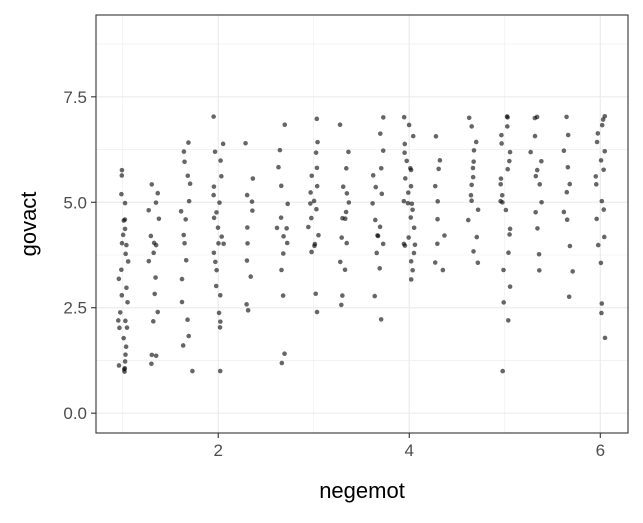  What do you see at coordinates (75, 97) in the screenshot?
I see `y-tick-label: 7.5` at bounding box center [75, 97].